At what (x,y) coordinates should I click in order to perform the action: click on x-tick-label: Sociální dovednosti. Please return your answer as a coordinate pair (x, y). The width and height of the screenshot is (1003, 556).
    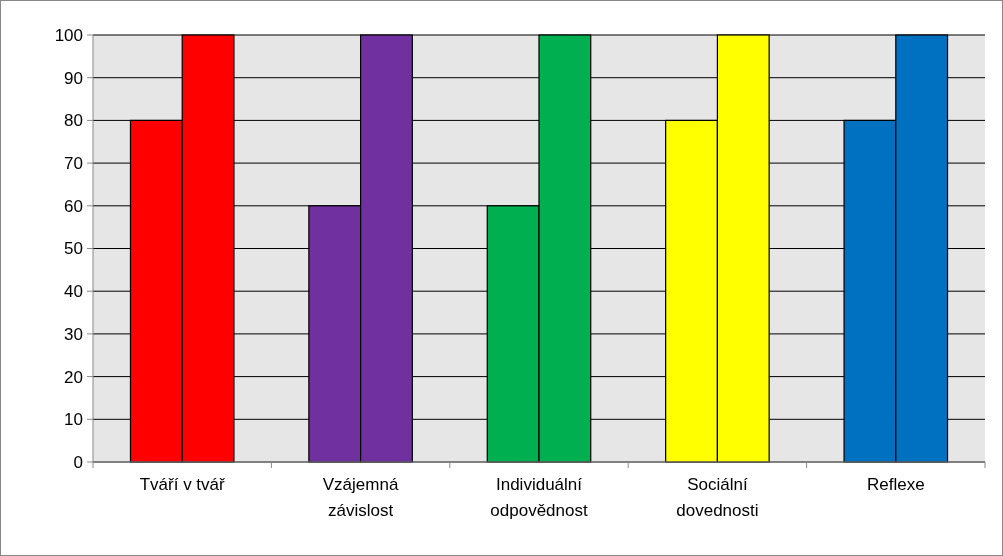
    Looking at the image, I should click on (717, 497).